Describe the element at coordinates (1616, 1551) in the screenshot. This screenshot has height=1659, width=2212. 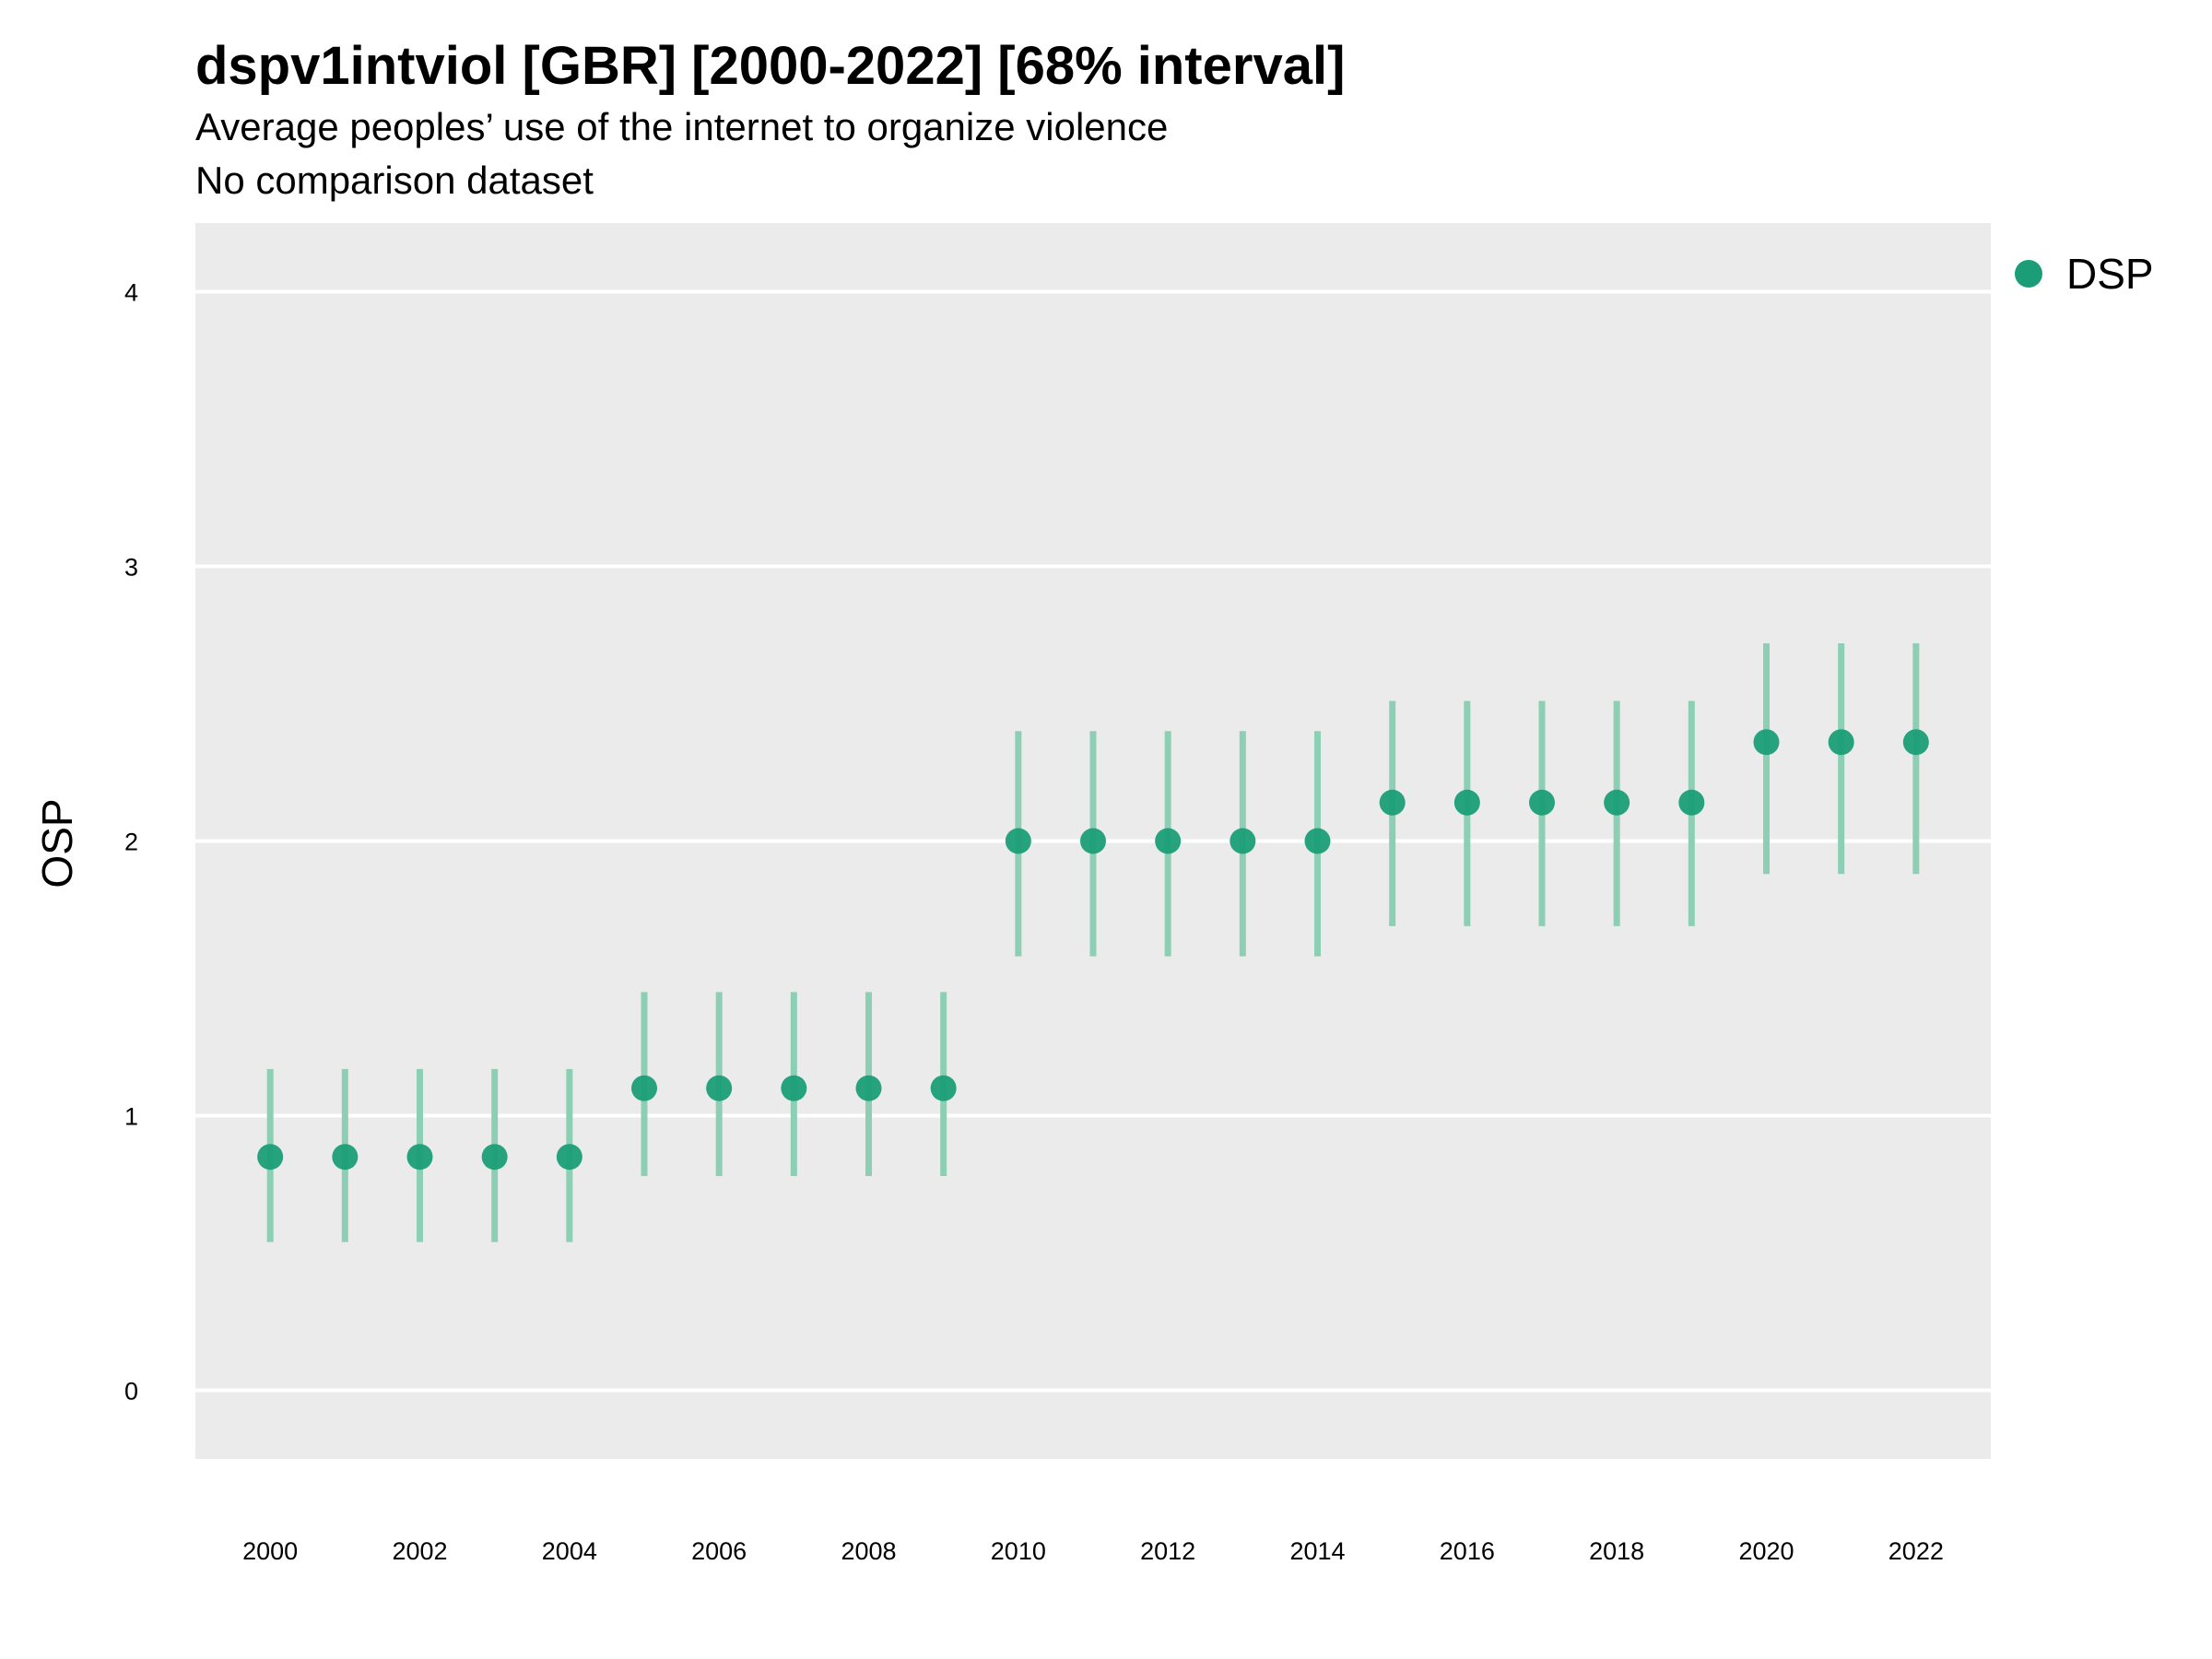
I see `x-tick-label: 2018` at that location.